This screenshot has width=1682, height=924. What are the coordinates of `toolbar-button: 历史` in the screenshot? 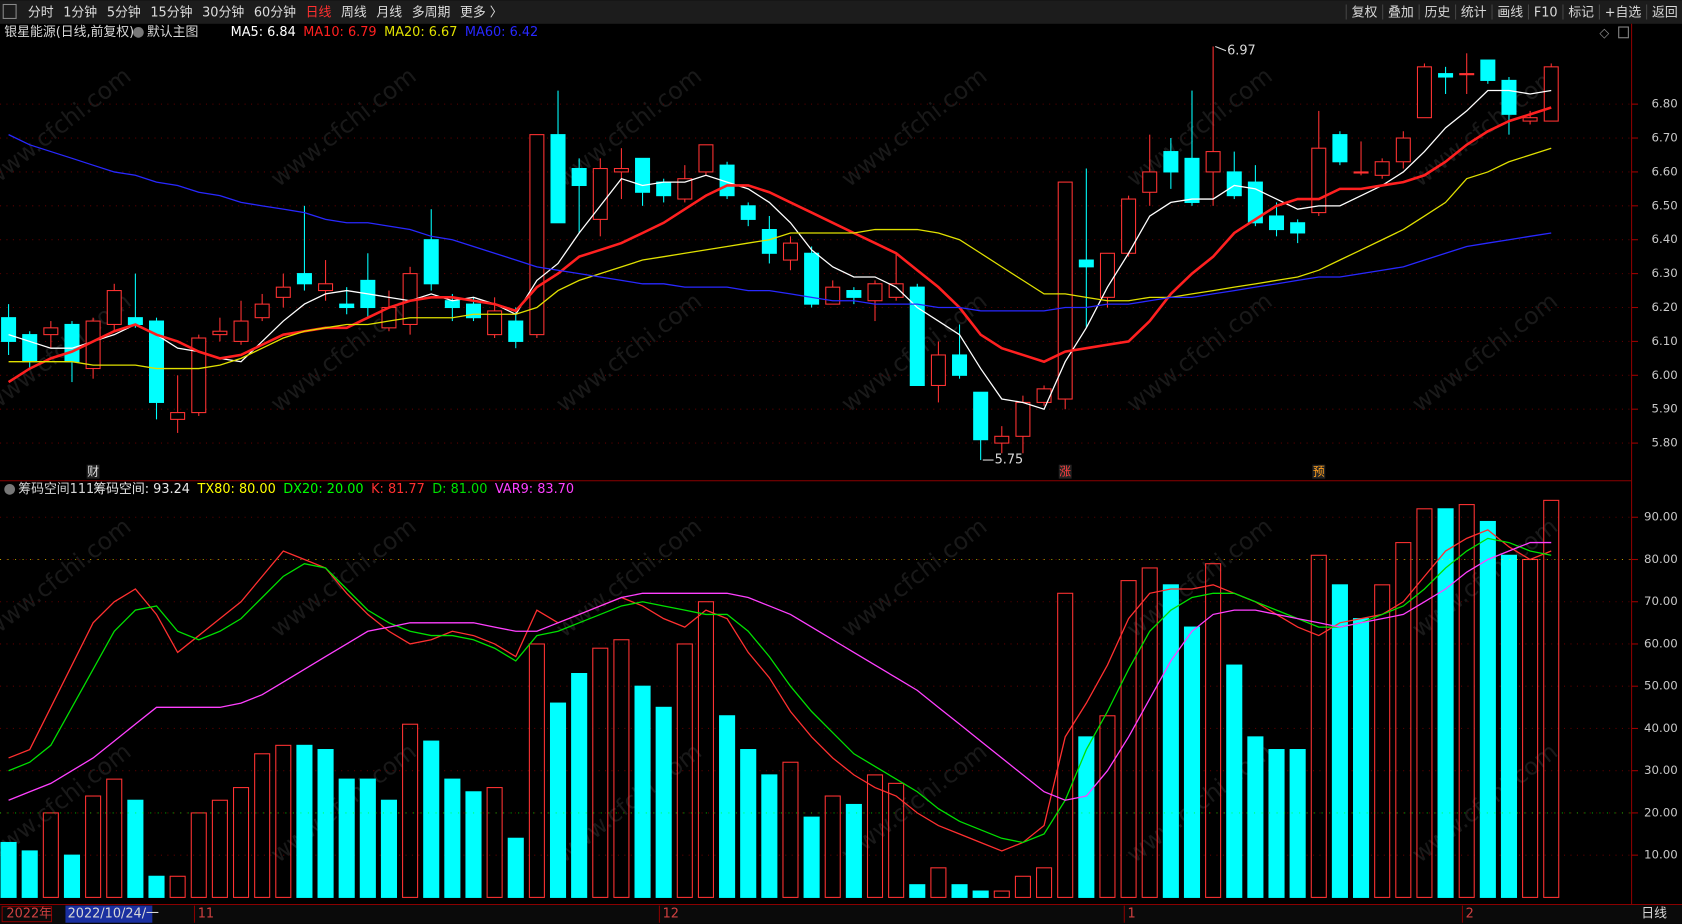 It's located at (1437, 13).